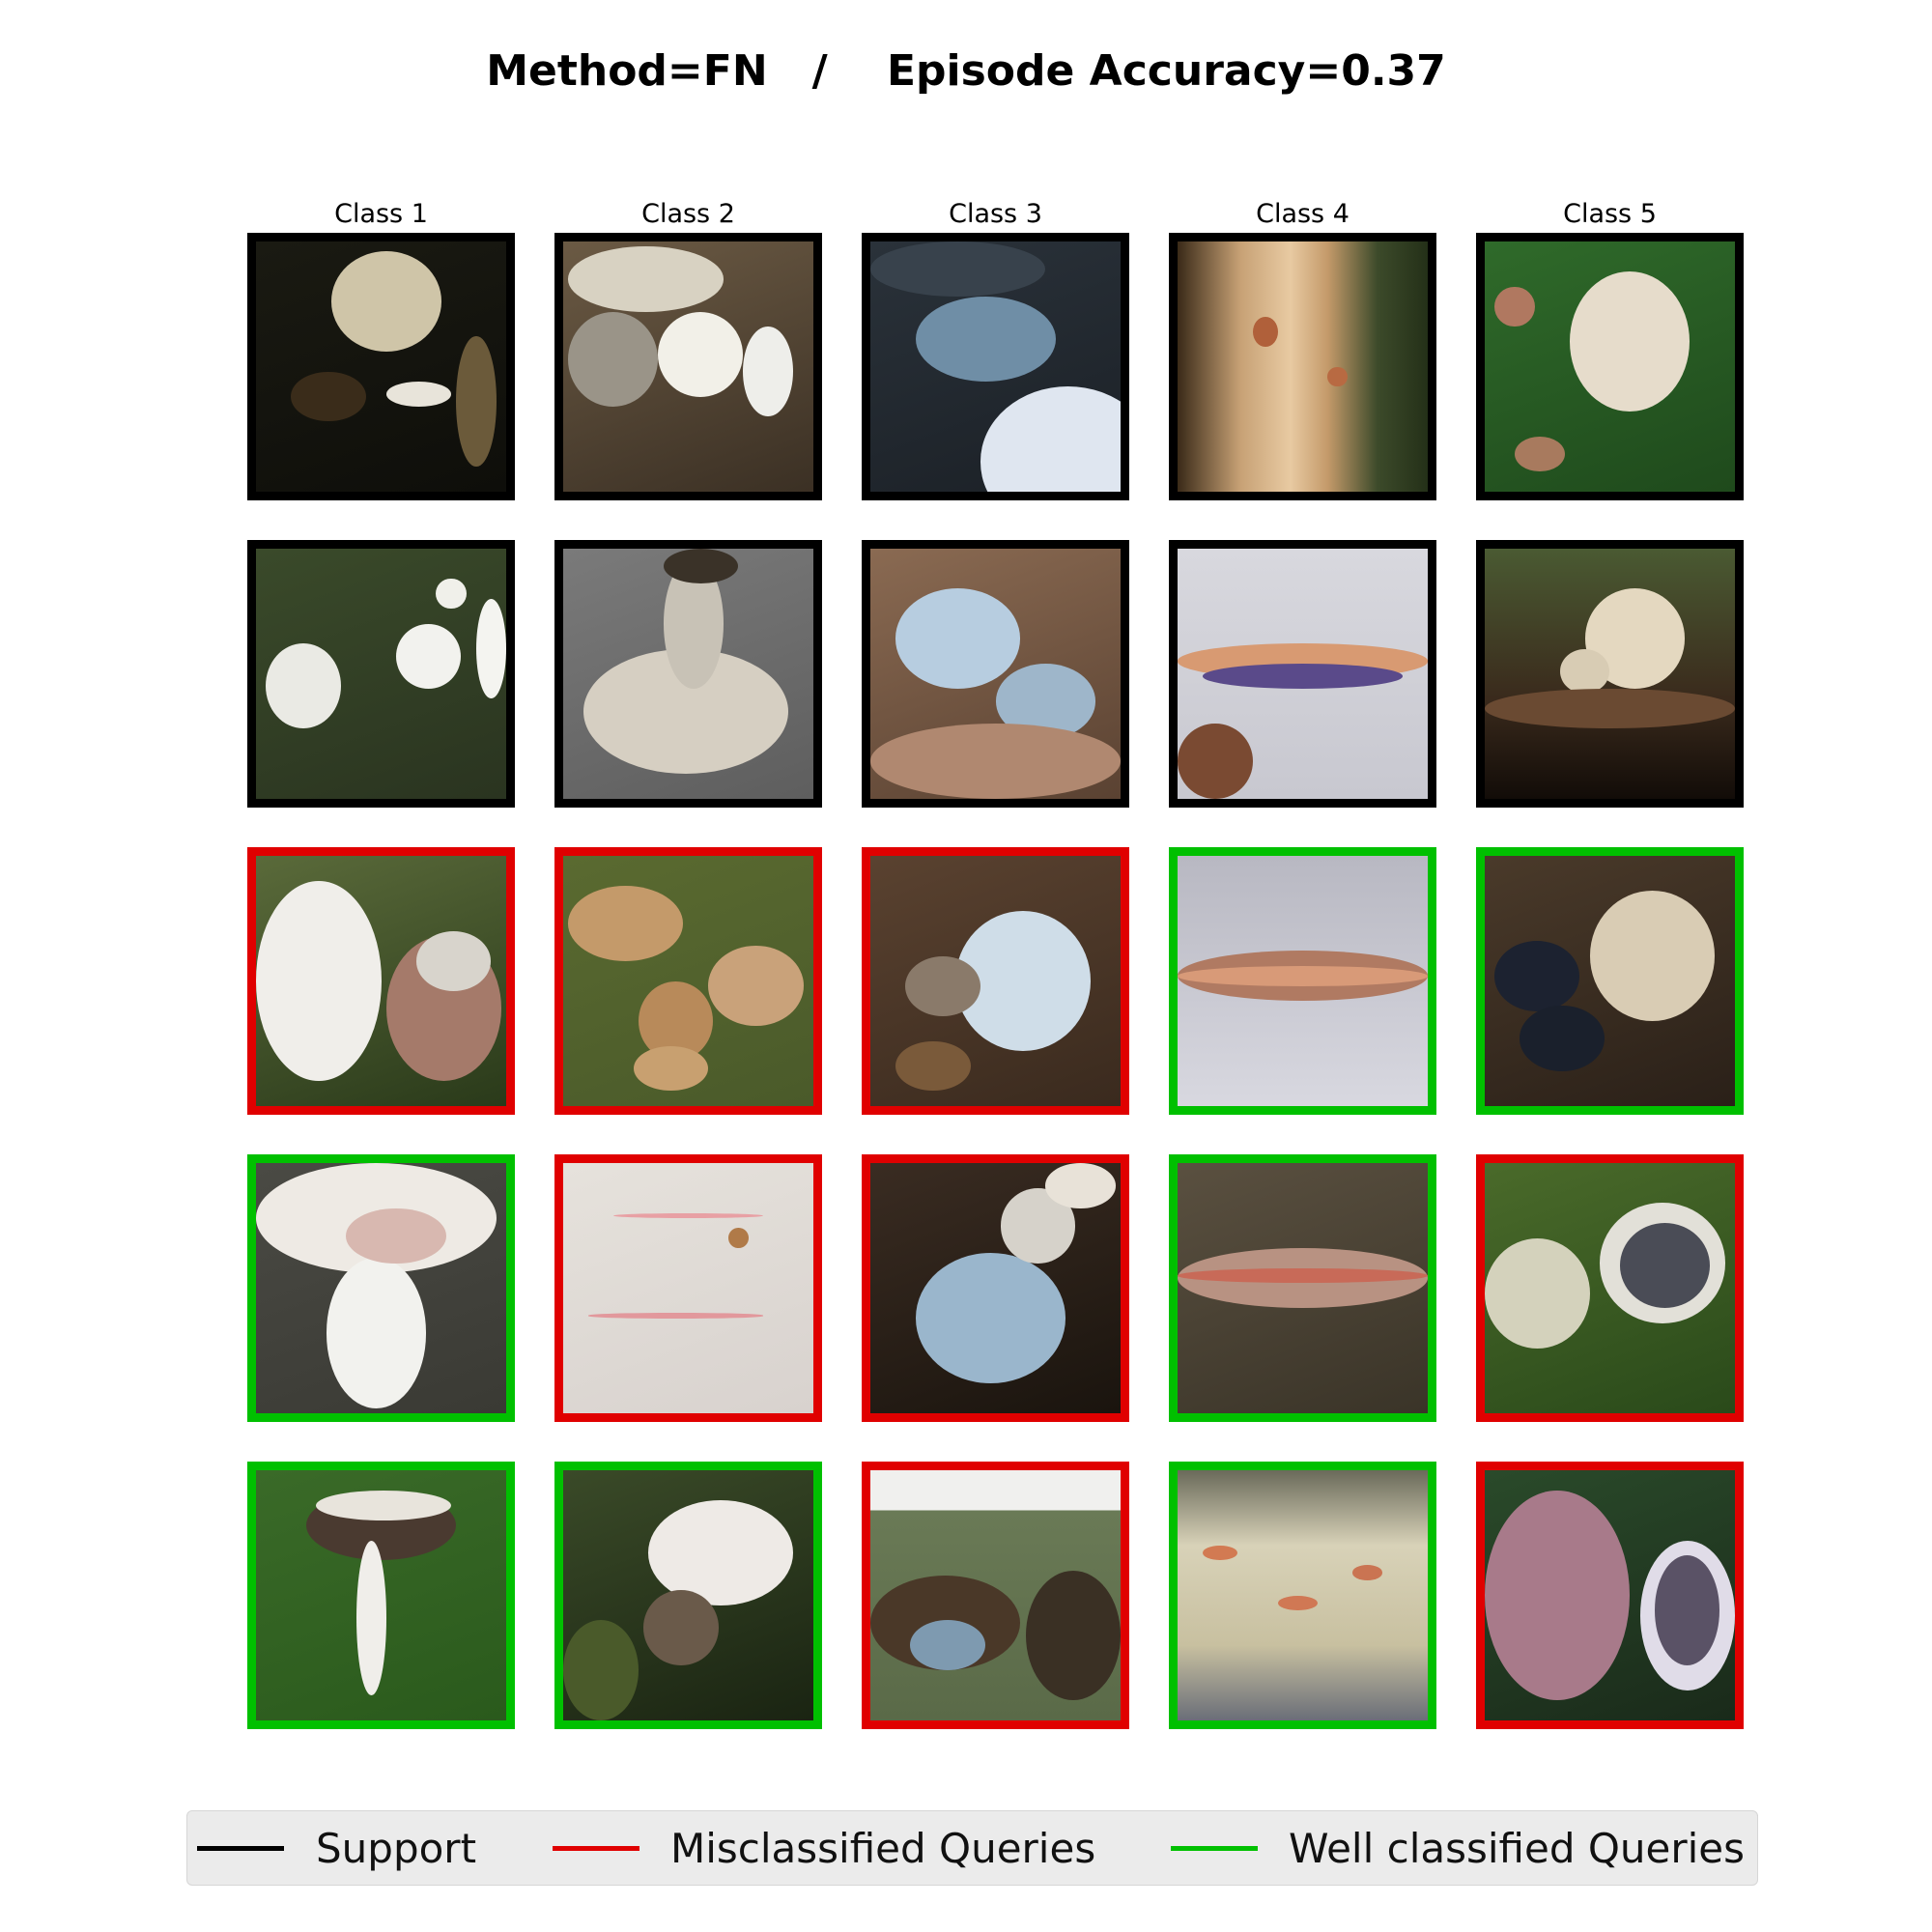 This screenshot has width=1932, height=1932. I want to click on column-label-class-5: Class 5, so click(1610, 214).